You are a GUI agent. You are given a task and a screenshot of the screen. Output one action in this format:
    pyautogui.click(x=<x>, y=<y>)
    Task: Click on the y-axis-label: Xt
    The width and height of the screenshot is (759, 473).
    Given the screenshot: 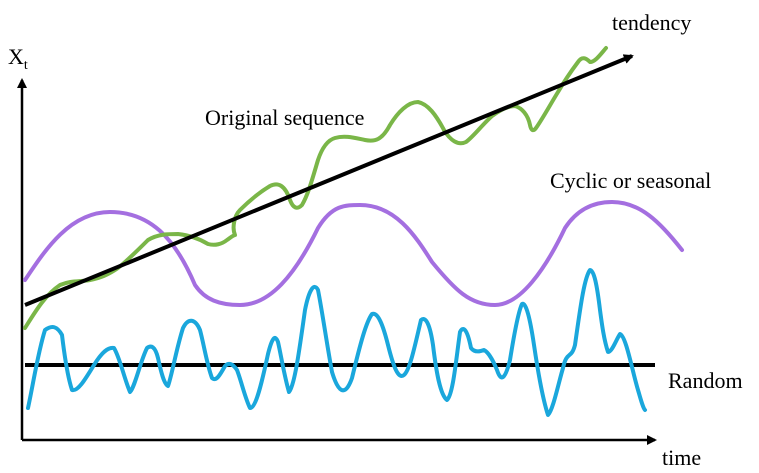 What is the action you would take?
    pyautogui.click(x=18, y=58)
    